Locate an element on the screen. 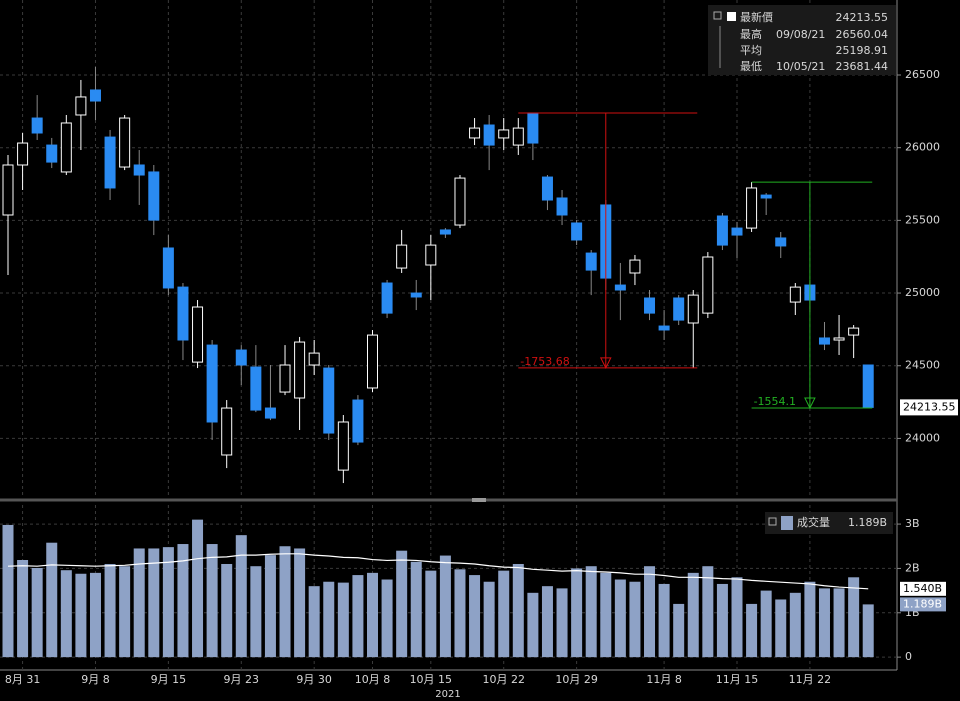 The height and width of the screenshot is (701, 960). stats-label: 最低 is located at coordinates (751, 66).